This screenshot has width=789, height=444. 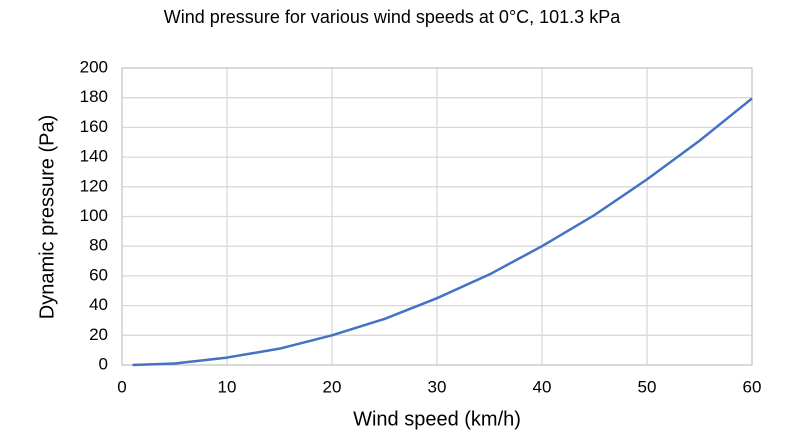 I want to click on x-tick-label: 20, so click(x=332, y=386).